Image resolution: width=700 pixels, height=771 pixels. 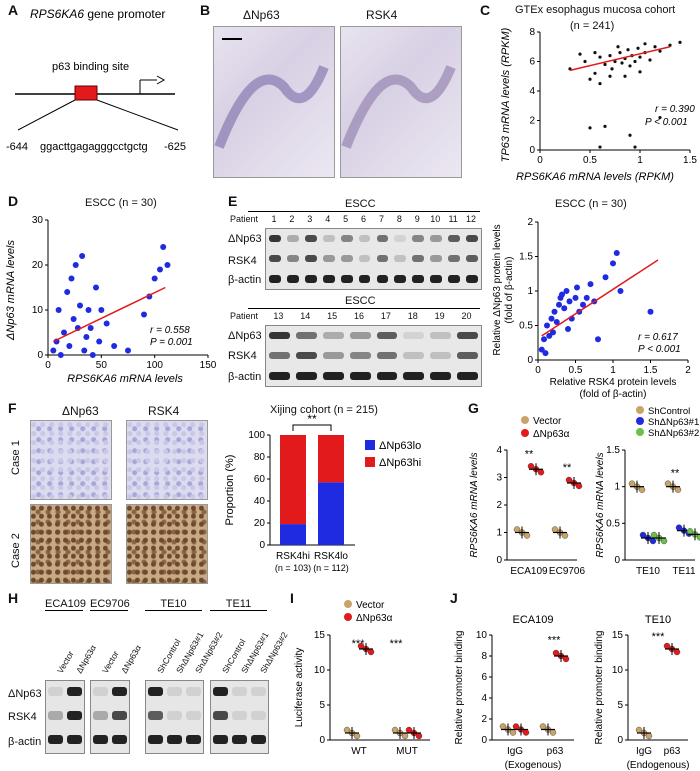 I want to click on gtex-ytick-label: 4, so click(x=532, y=91).